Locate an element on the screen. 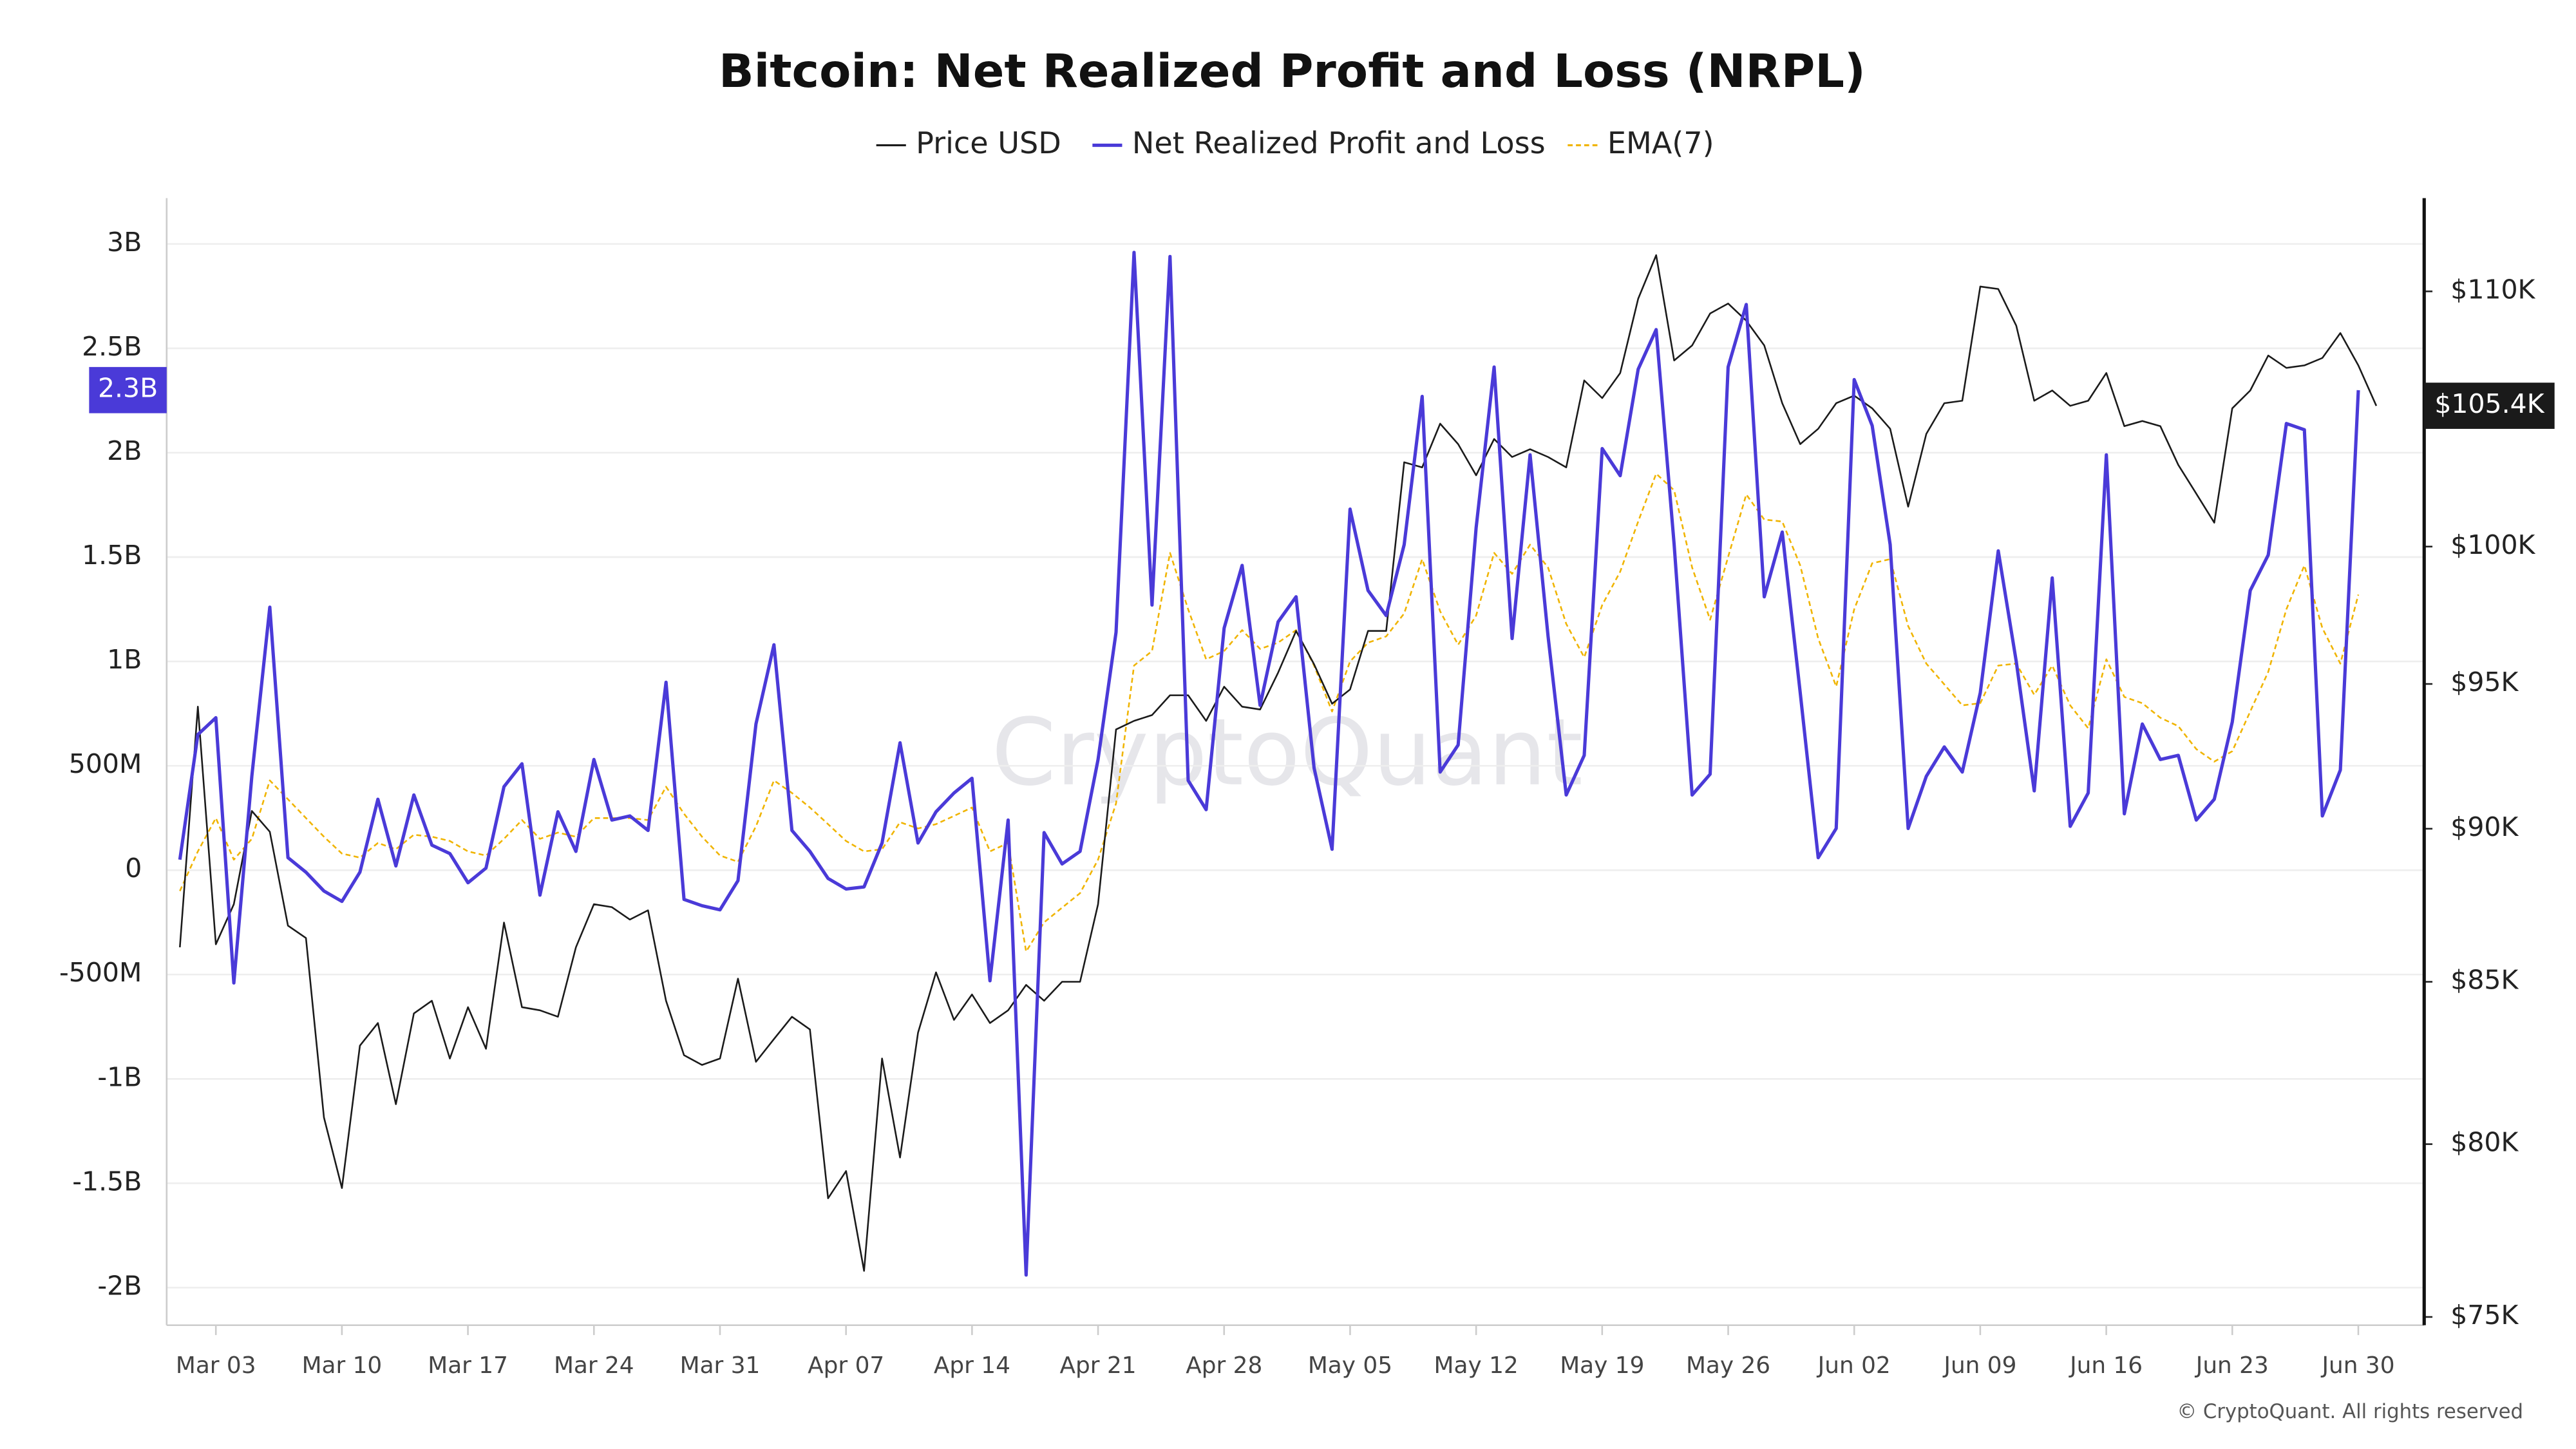 The image size is (2576, 1449). y2-tick-label: $90K is located at coordinates (2485, 826).